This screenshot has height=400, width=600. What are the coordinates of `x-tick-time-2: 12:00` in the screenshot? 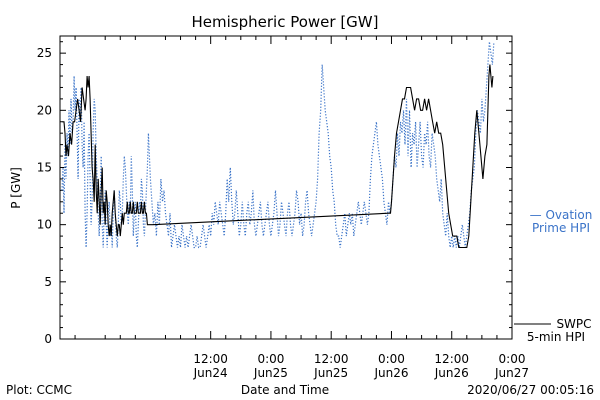 It's located at (331, 359).